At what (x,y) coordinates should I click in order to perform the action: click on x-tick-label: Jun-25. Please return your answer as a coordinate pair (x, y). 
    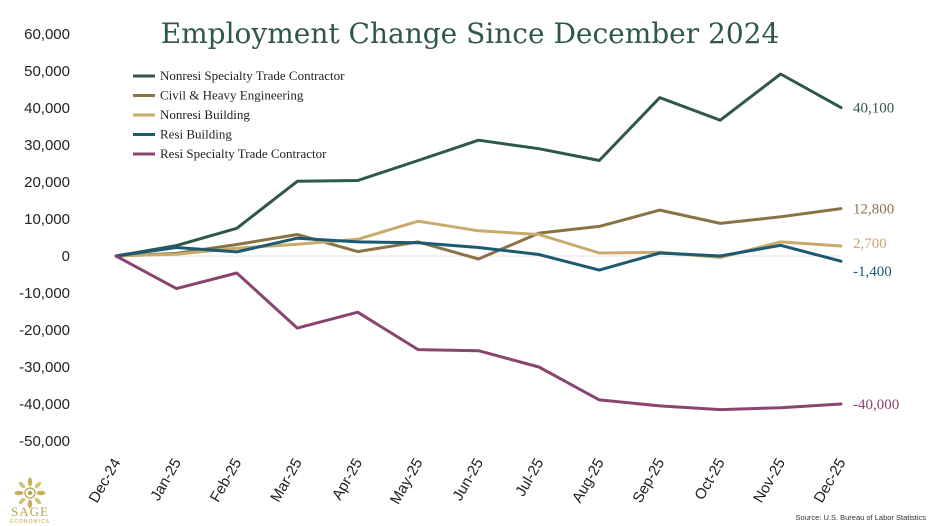
    Looking at the image, I should click on (468, 480).